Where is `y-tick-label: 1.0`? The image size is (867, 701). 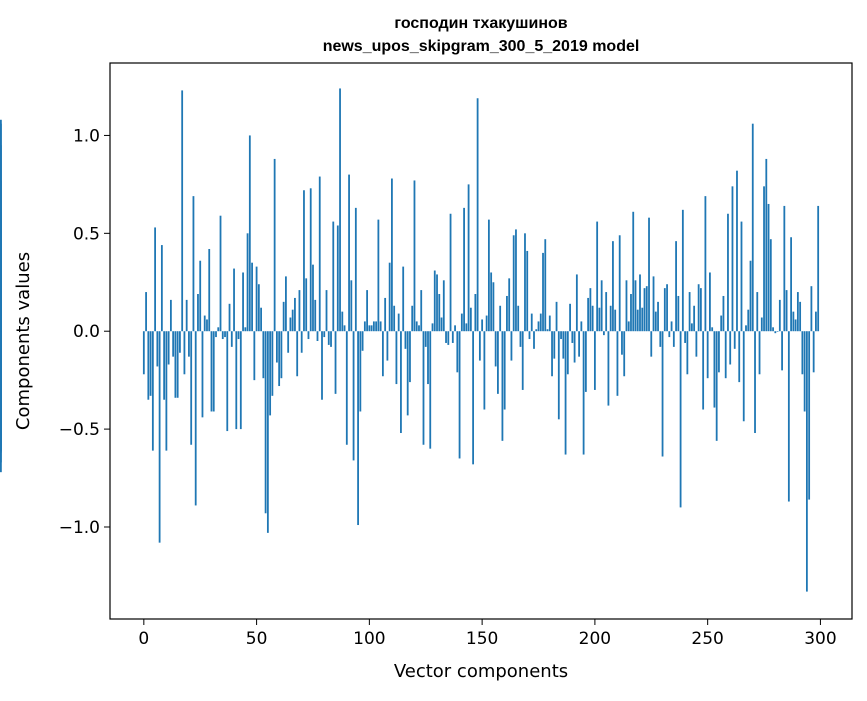 y-tick-label: 1.0 is located at coordinates (86, 136).